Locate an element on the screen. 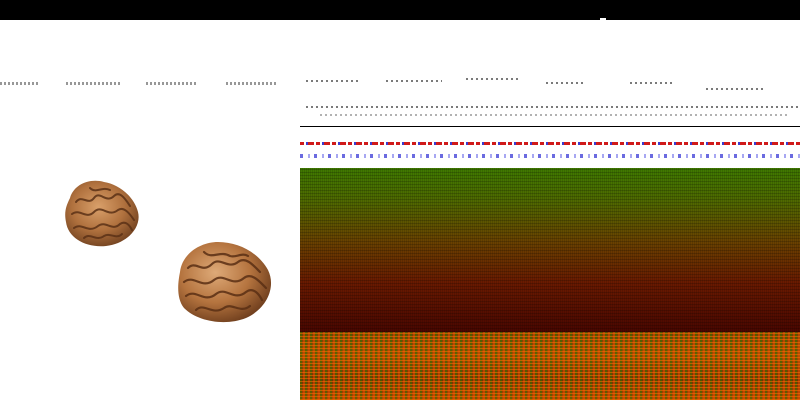 The width and height of the screenshot is (800, 400). left-menu-strip is located at coordinates (150, 87).